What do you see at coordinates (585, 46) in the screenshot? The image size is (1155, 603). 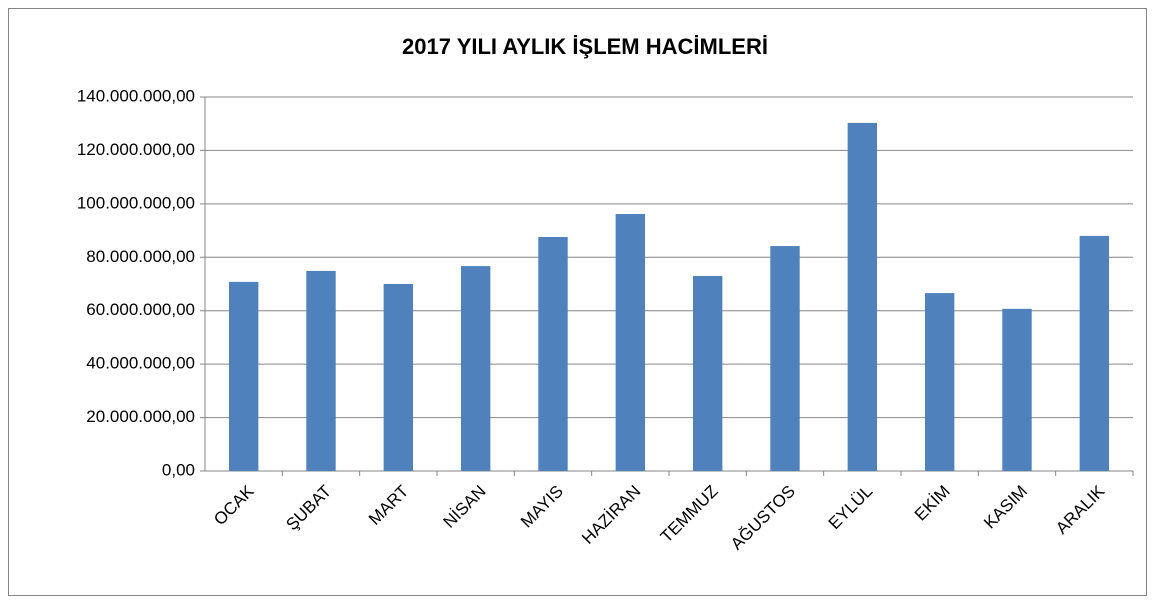 I see `chart-title: 2017 YILI AYLIK İŞLEM HACİMLERİ` at bounding box center [585, 46].